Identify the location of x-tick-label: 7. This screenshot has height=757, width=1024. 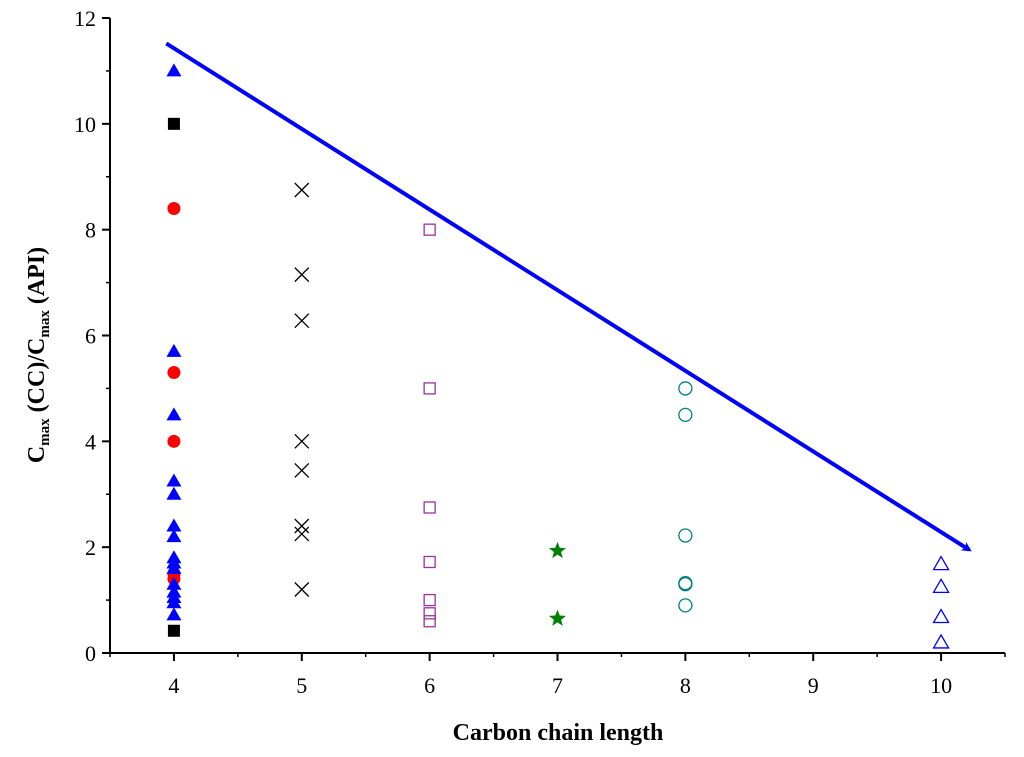
(557, 685).